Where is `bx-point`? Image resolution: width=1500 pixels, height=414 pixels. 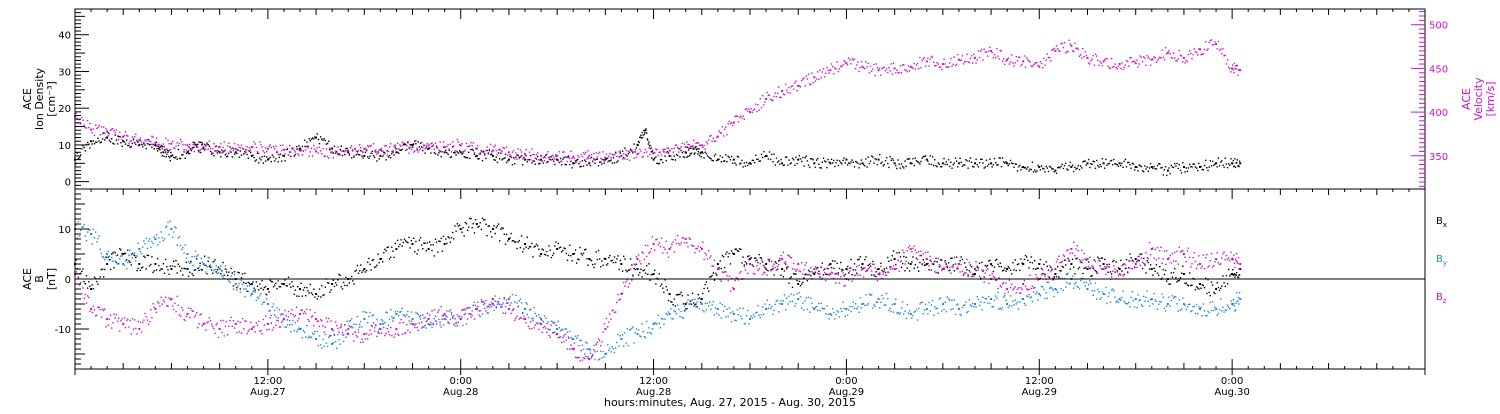
bx-point is located at coordinates (878, 269).